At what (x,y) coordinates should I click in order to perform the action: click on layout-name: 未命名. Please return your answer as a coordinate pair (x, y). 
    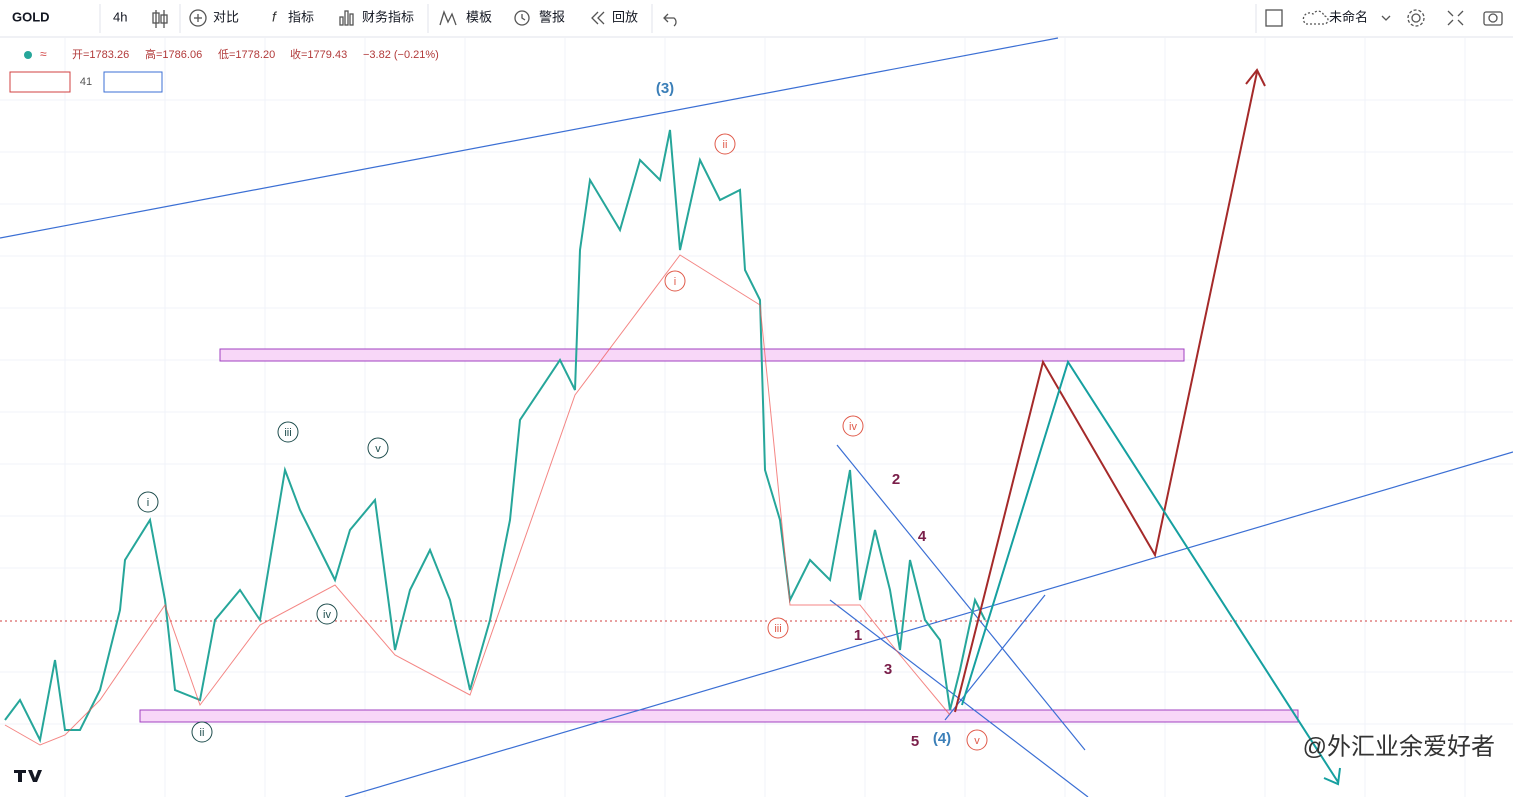
    Looking at the image, I should click on (1348, 16).